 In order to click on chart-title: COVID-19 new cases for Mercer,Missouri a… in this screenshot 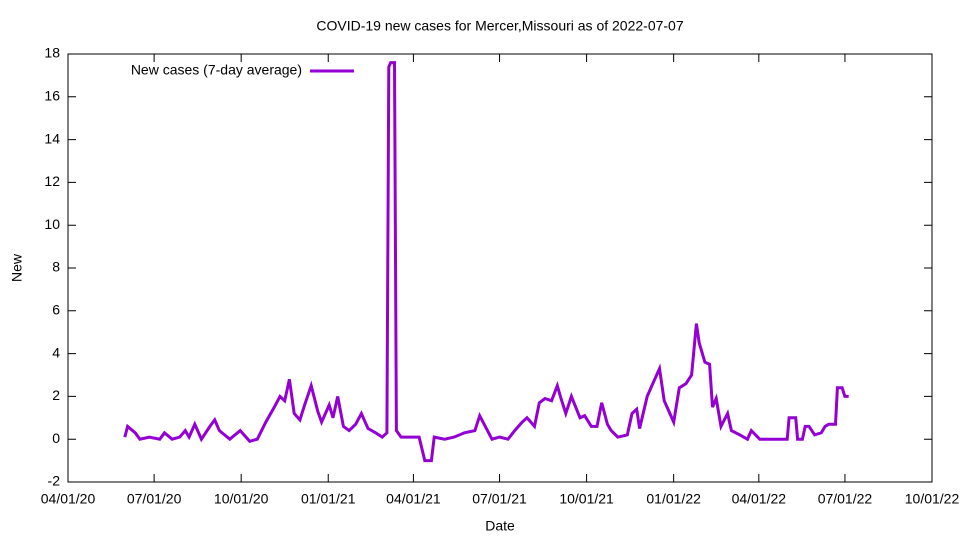, I will do `click(499, 26)`.